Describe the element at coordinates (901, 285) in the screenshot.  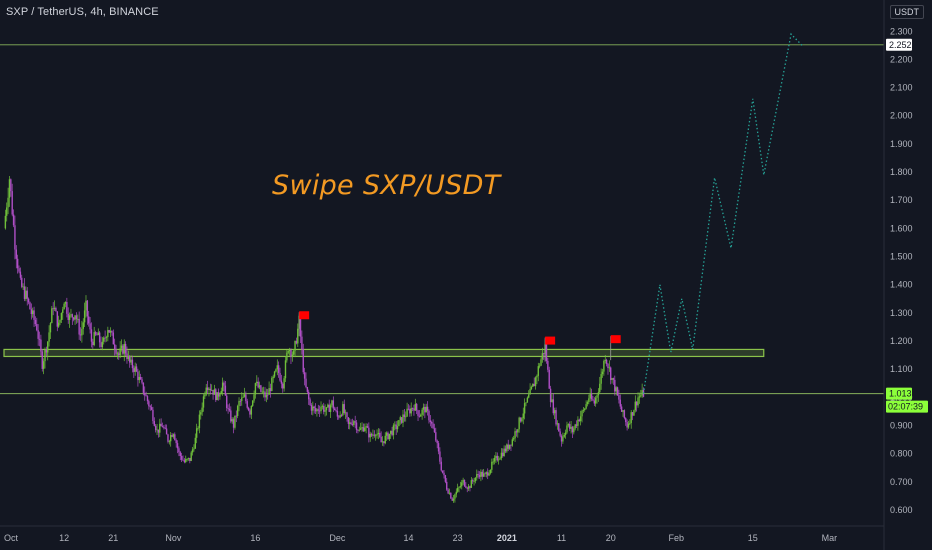
I see `y-tick-label: 1.400` at that location.